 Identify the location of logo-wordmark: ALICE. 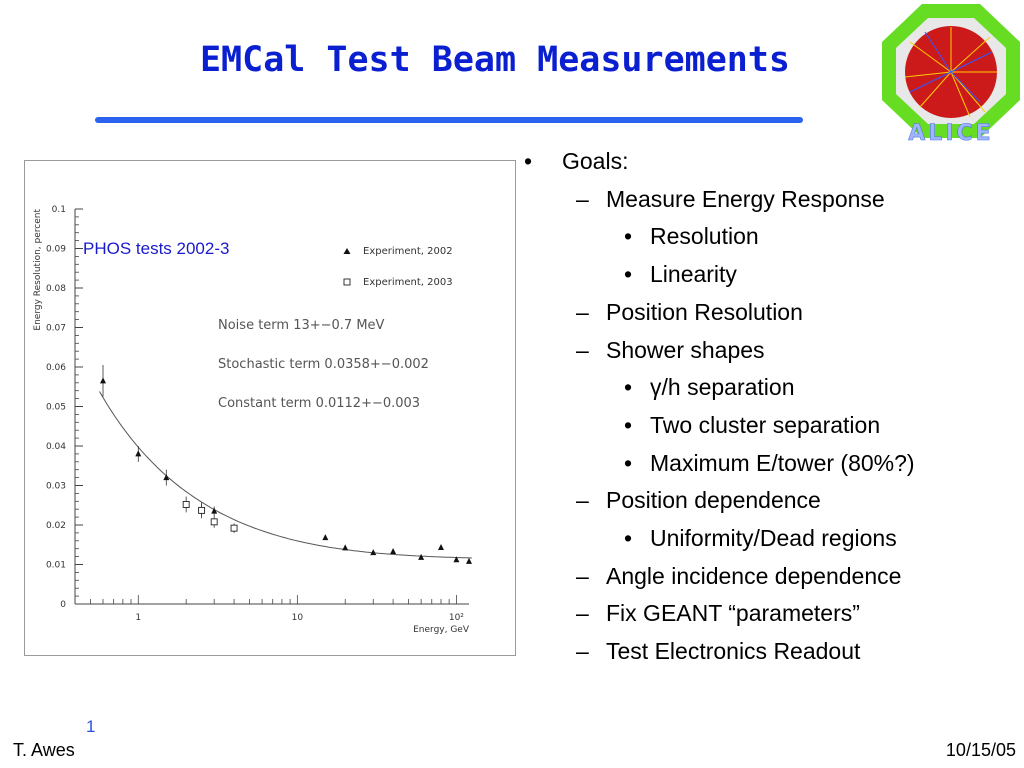
(950, 131).